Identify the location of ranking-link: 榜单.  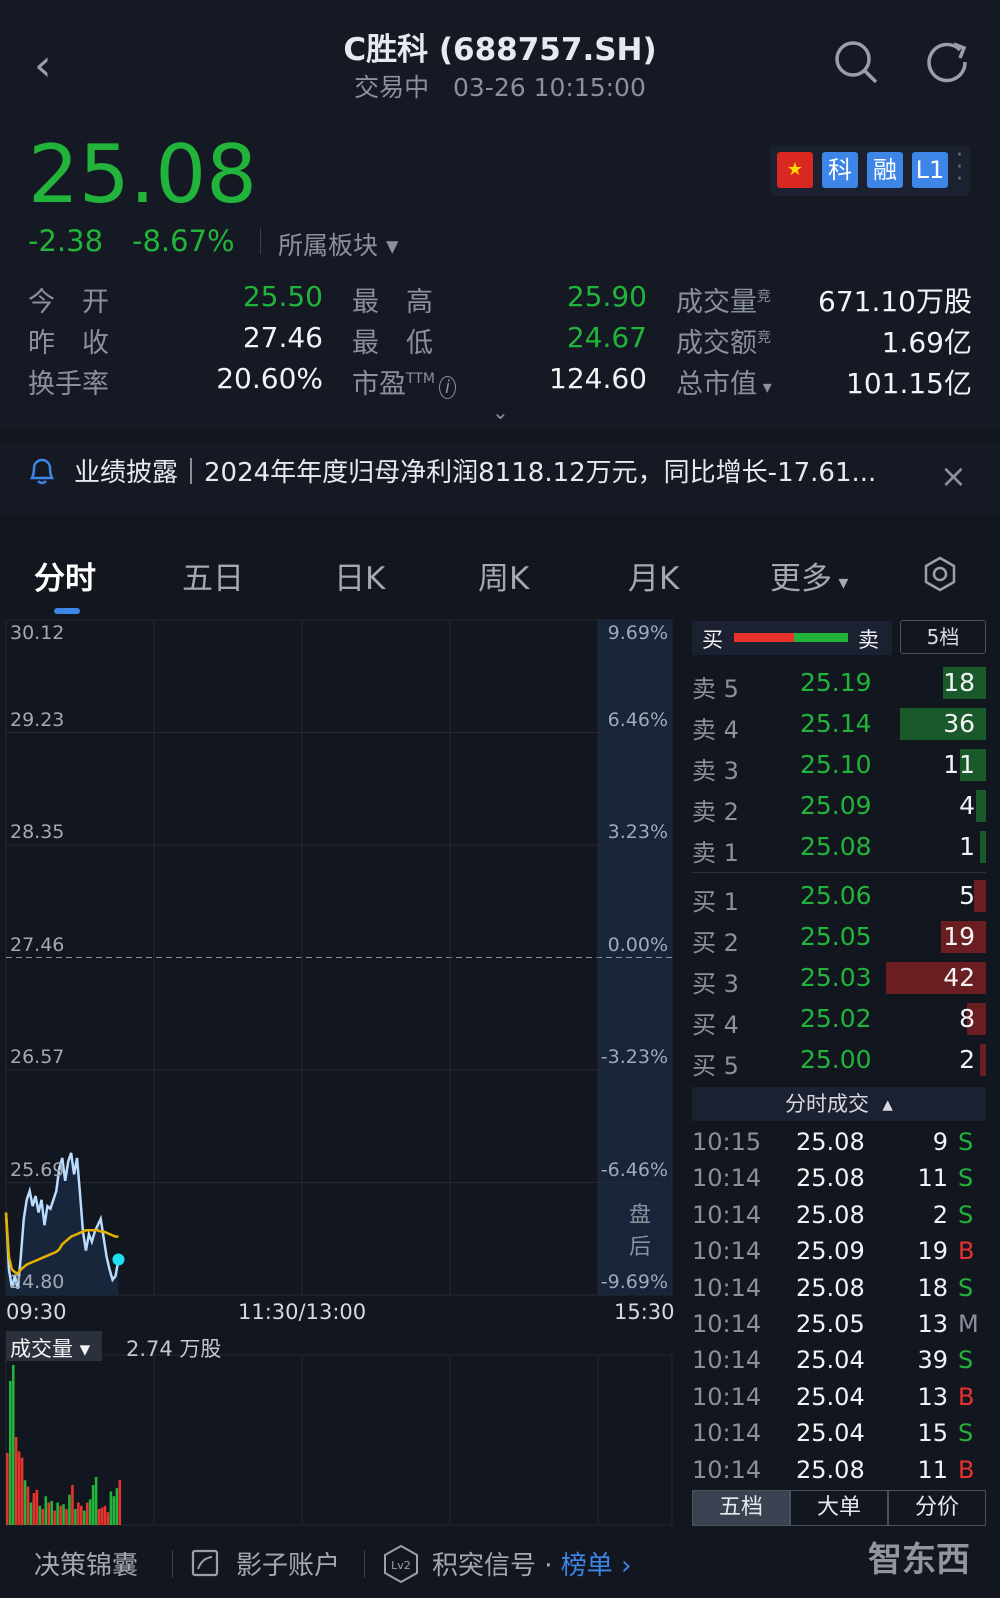
(586, 1566).